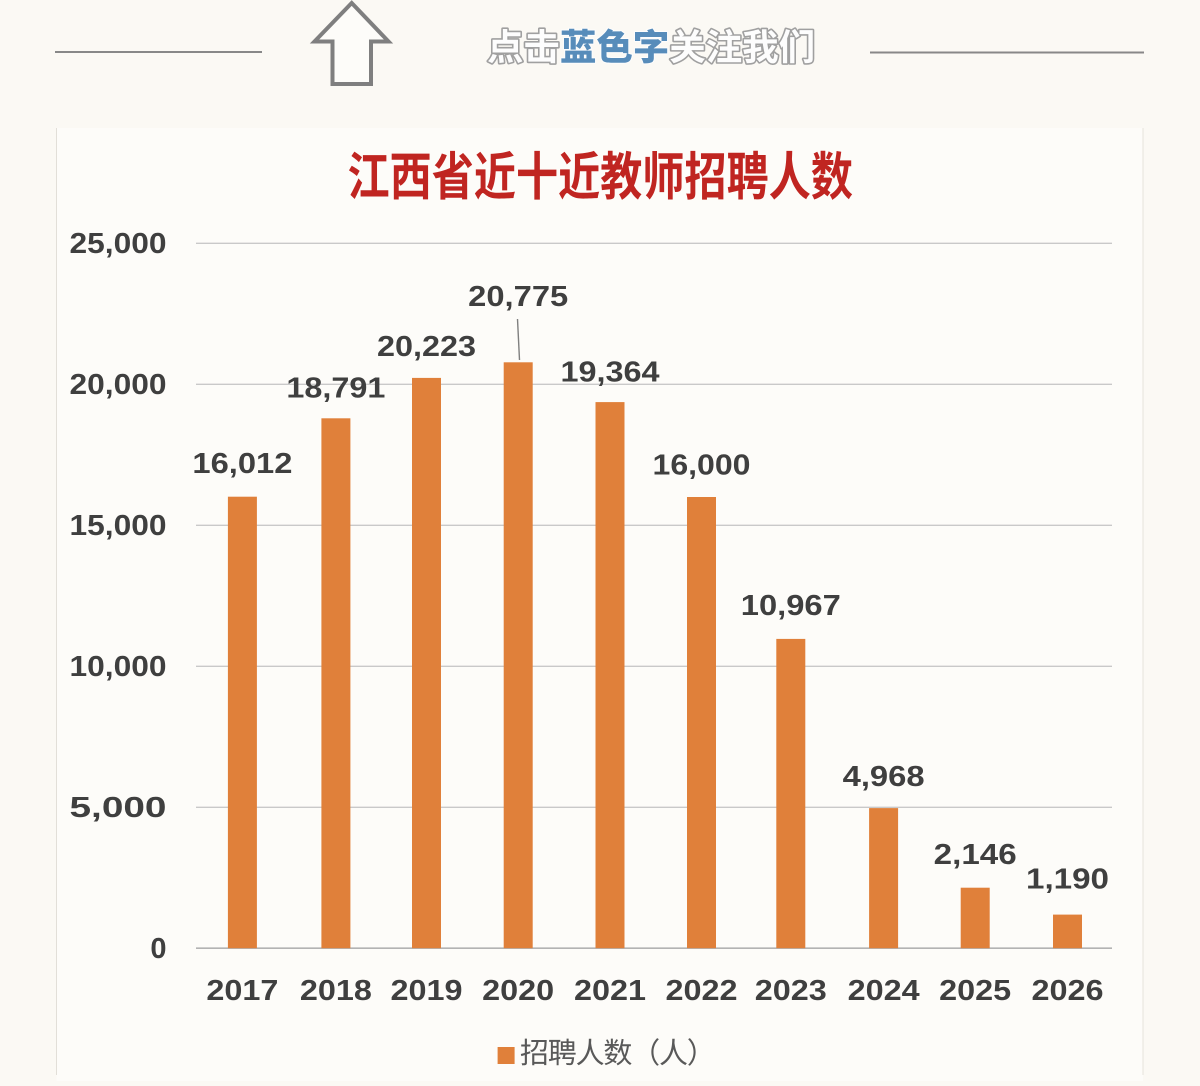  I want to click on svg-text: 20,775, so click(518, 297).